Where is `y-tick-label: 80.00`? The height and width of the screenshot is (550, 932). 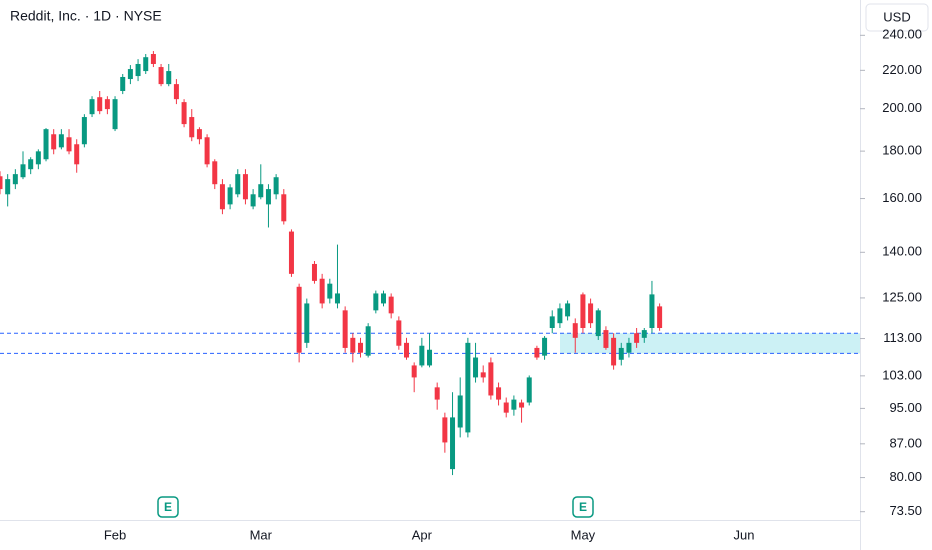
y-tick-label: 80.00 is located at coordinates (905, 476).